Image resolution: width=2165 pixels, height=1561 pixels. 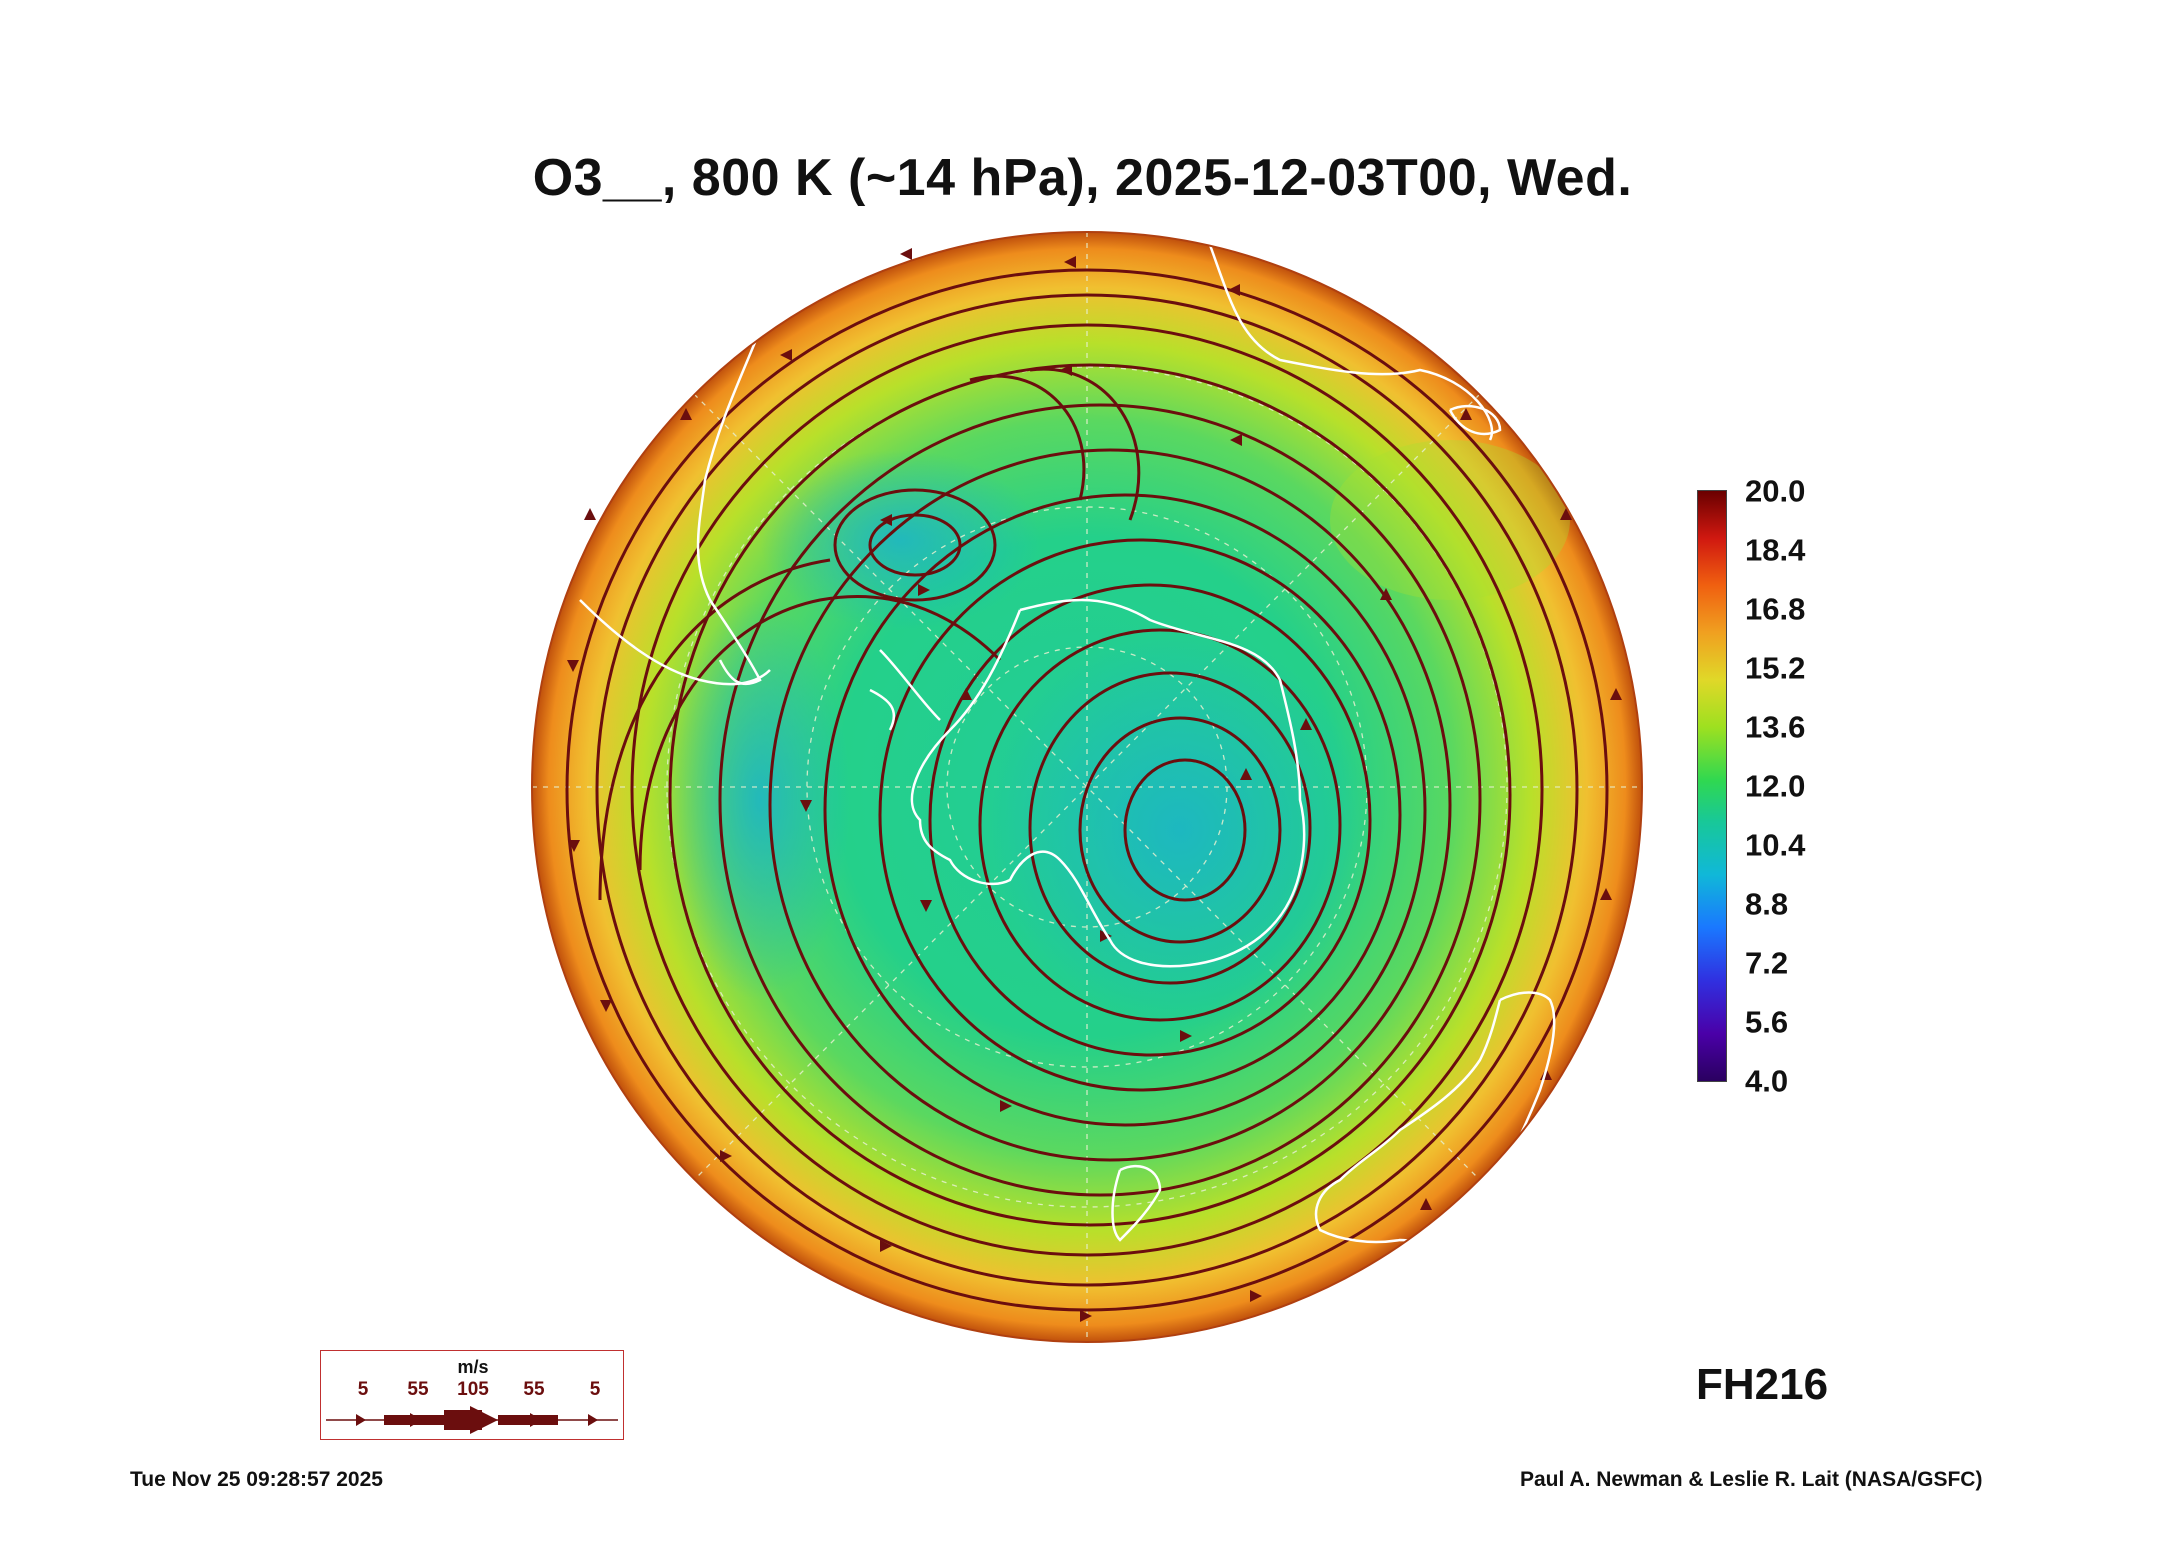 What do you see at coordinates (1775, 491) in the screenshot?
I see `colorbar-label: 20.0` at bounding box center [1775, 491].